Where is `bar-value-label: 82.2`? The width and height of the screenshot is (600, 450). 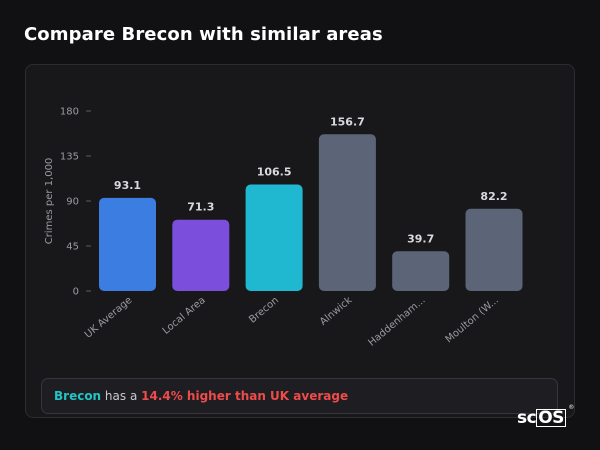
bar-value-label: 82.2 is located at coordinates (493, 196).